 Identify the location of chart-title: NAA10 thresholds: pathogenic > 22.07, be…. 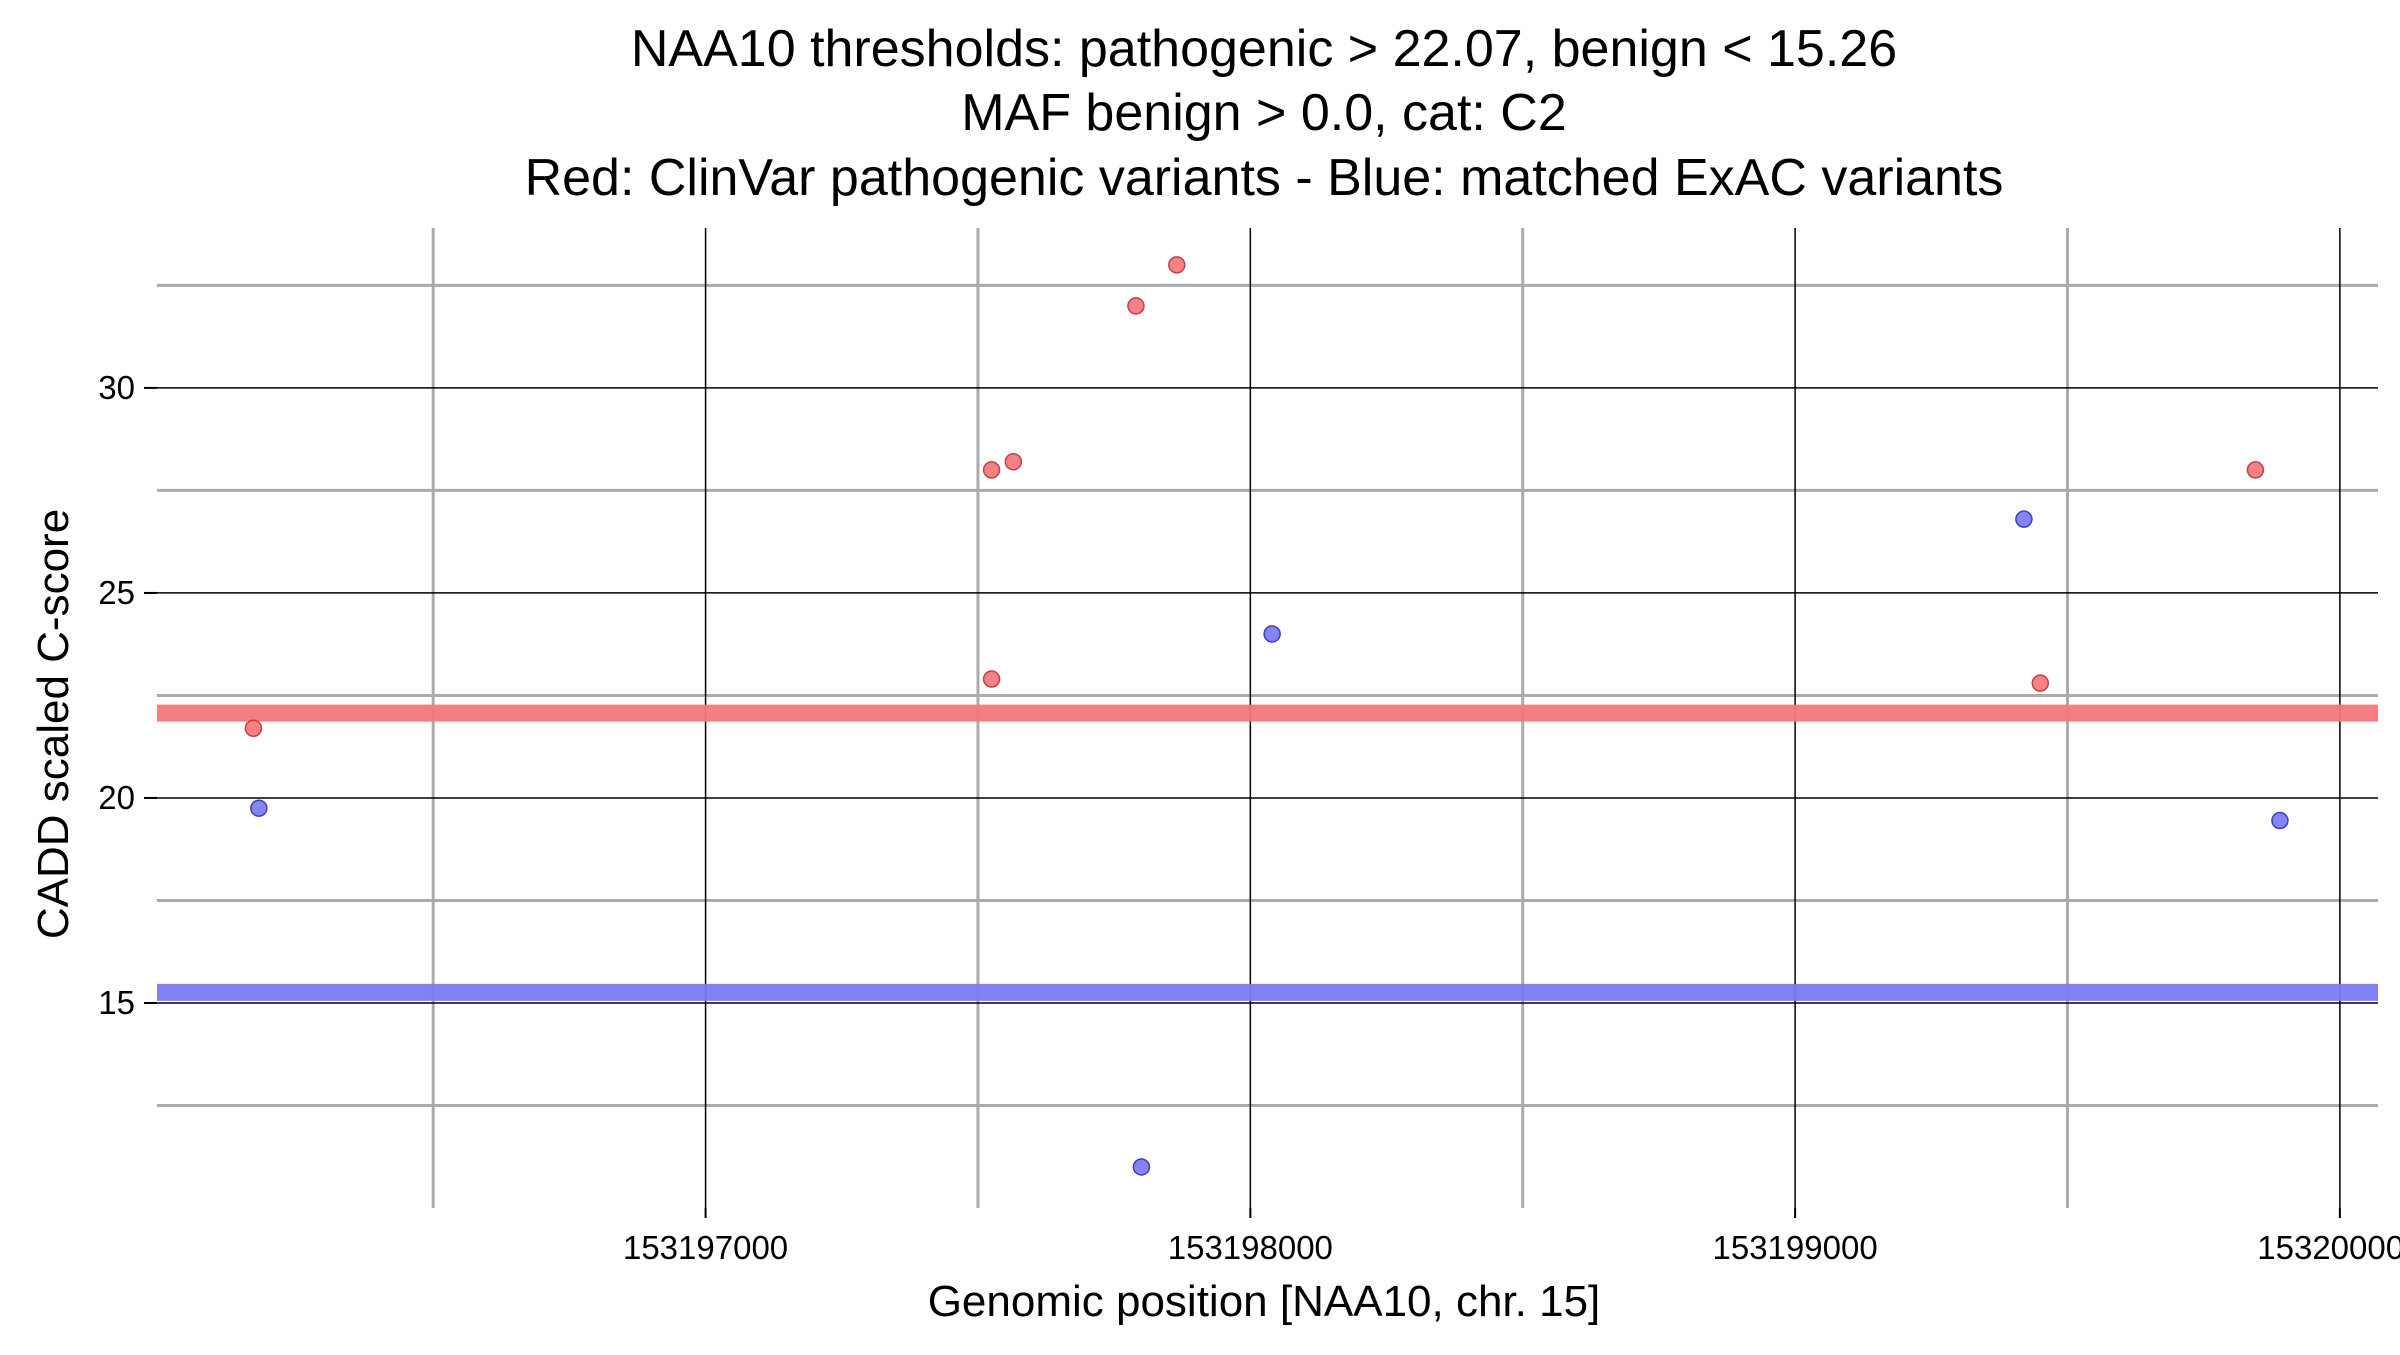
(1264, 113).